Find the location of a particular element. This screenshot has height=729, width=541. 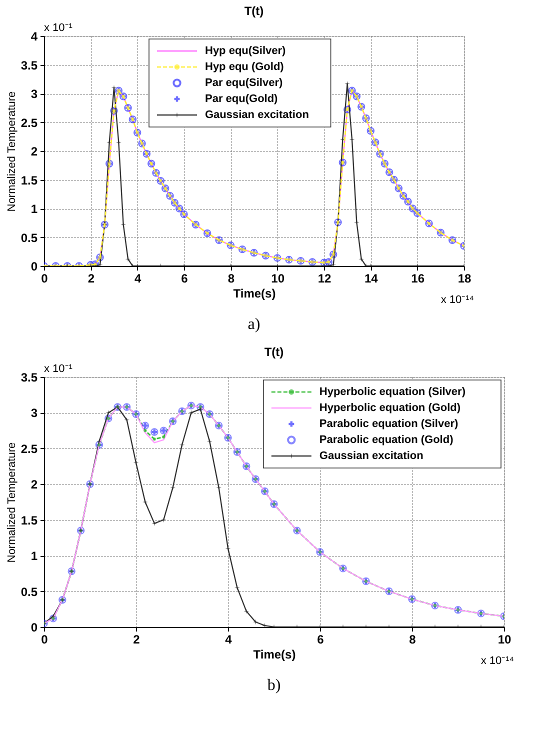

legend-label: Parabolic equation (Gold) is located at coordinates (386, 440).